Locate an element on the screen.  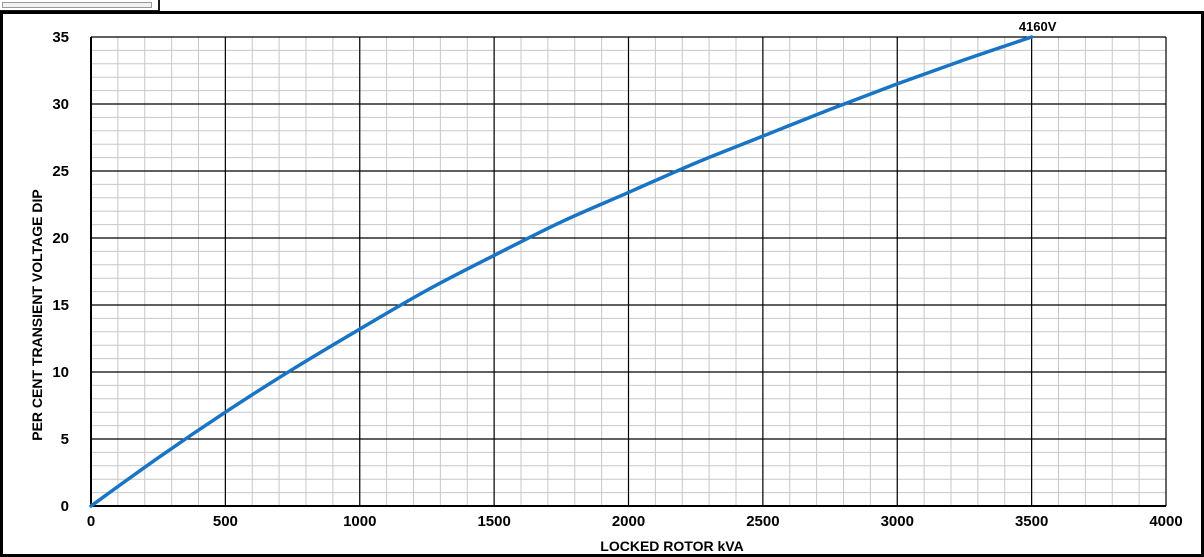
y-tick-label: 25 is located at coordinates (60, 171).